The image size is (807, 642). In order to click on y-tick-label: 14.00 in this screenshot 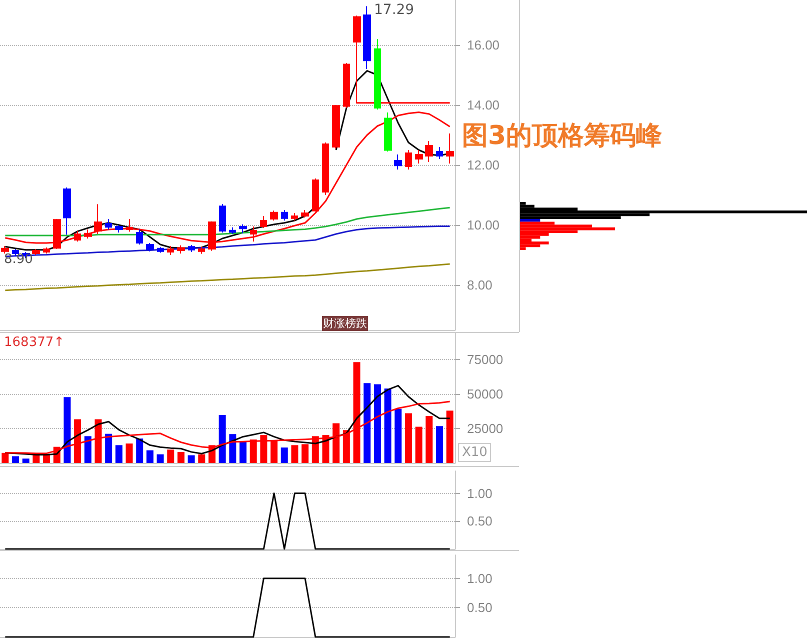, I will do `click(483, 105)`.